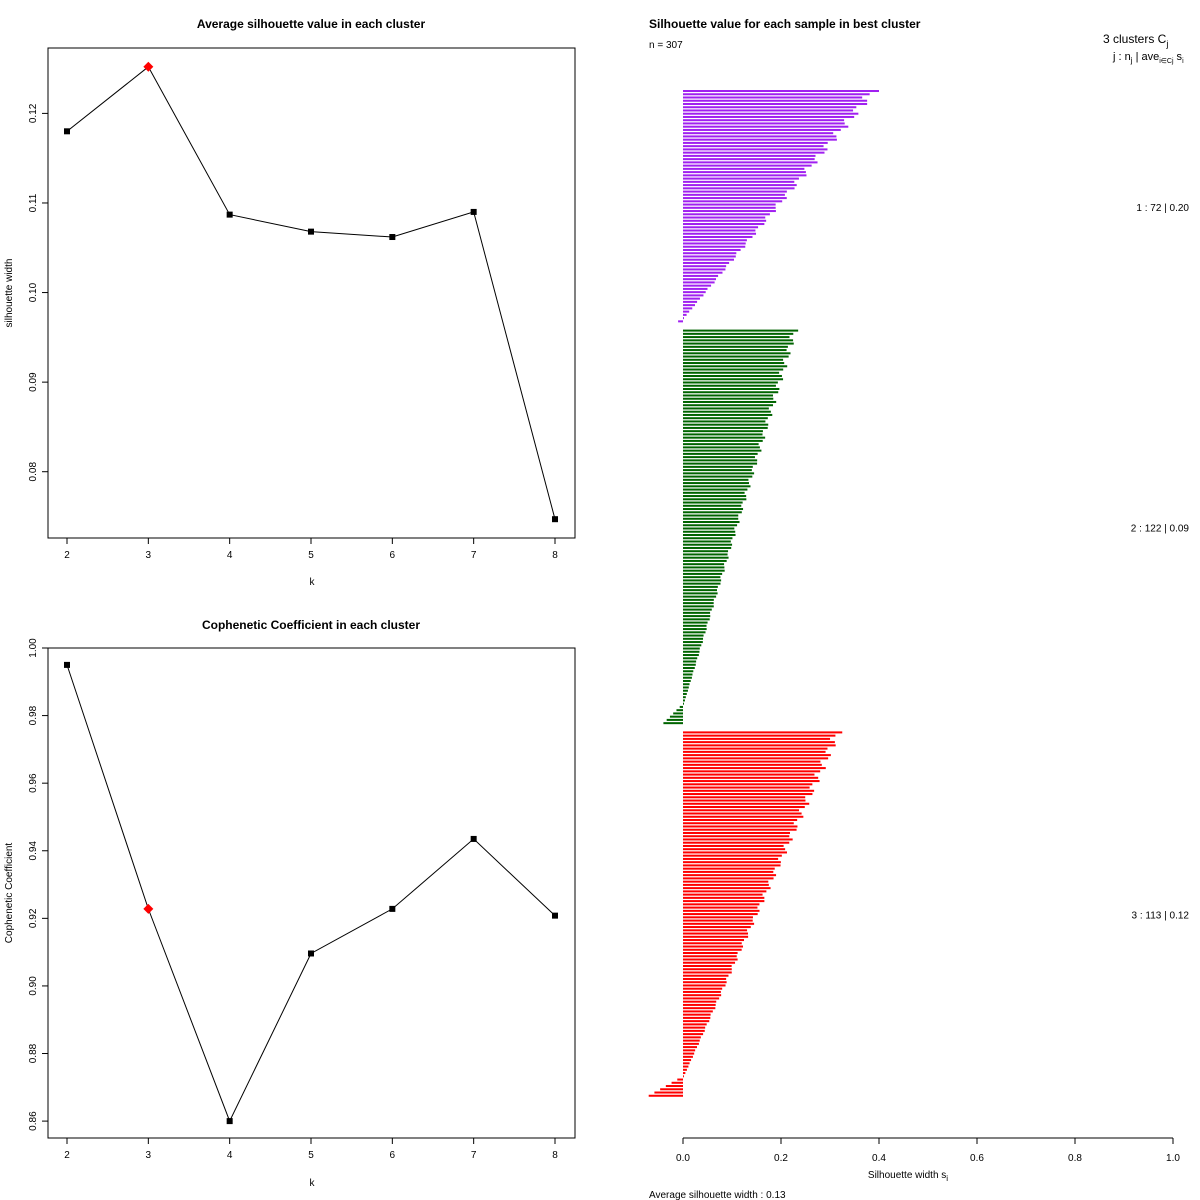 This screenshot has height=1200, width=1200. What do you see at coordinates (9, 293) in the screenshot?
I see `chart1-y-label: silhouette width` at bounding box center [9, 293].